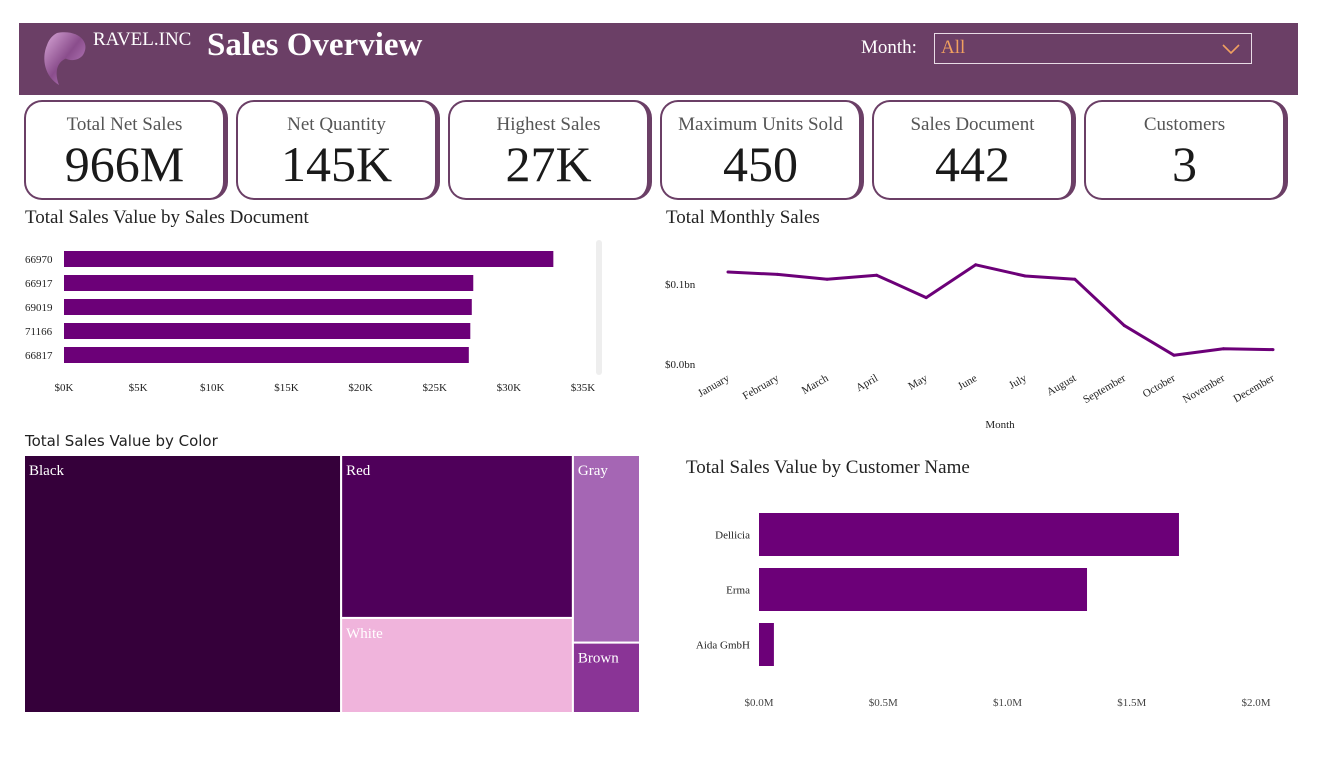  Describe the element at coordinates (364, 634) in the screenshot. I see `treemap-label: White` at that location.